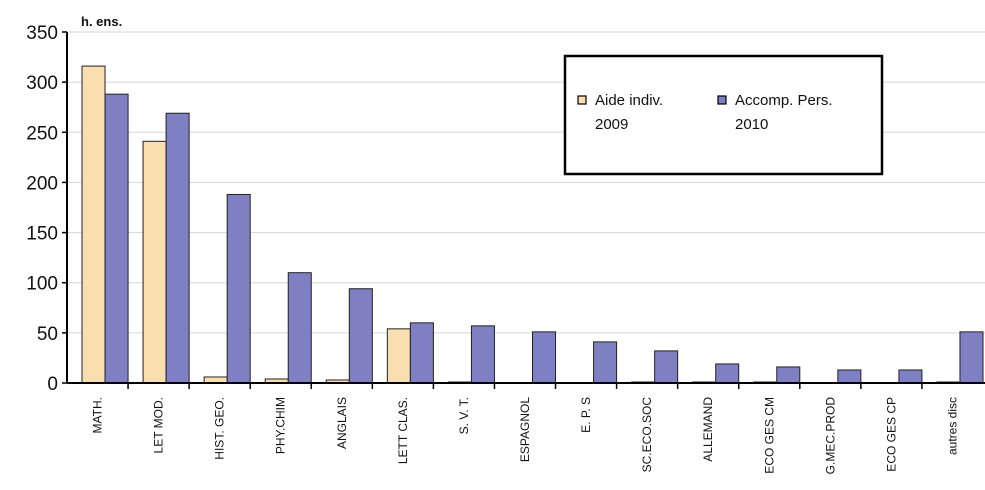  Describe the element at coordinates (47, 334) in the screenshot. I see `y-tick-label: 50` at that location.